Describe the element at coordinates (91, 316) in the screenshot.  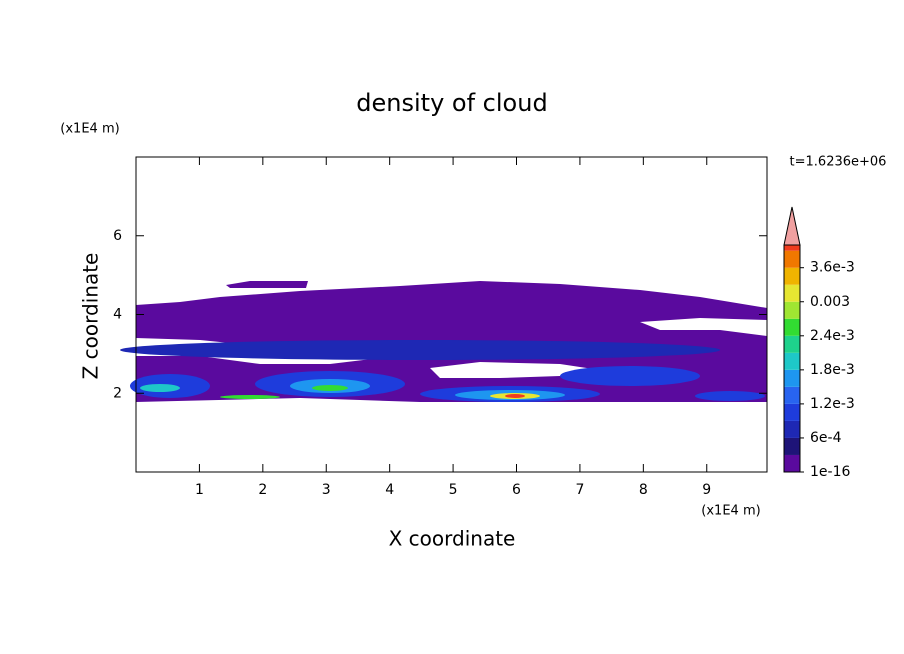
I see `y-axis-label: Z coordinate` at that location.